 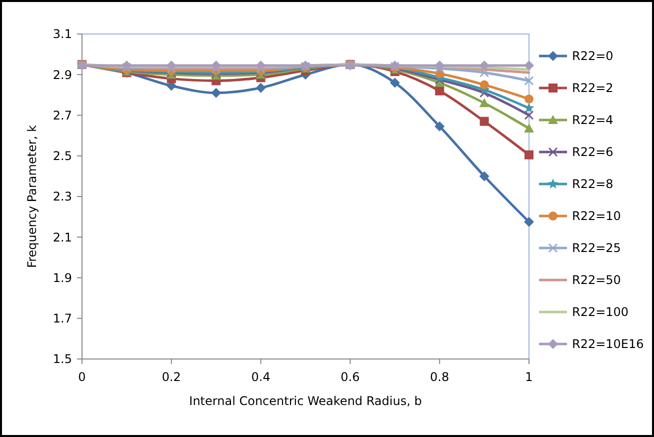 I want to click on y-tick-label: 2.5, so click(x=62, y=156).